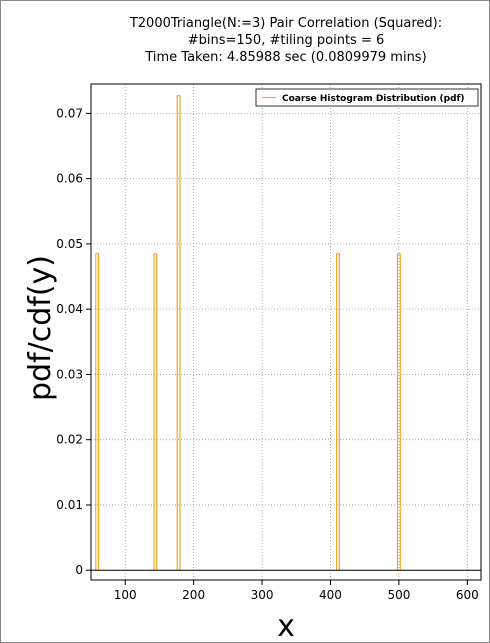  Describe the element at coordinates (193, 595) in the screenshot. I see `x-tick-label: 200` at that location.